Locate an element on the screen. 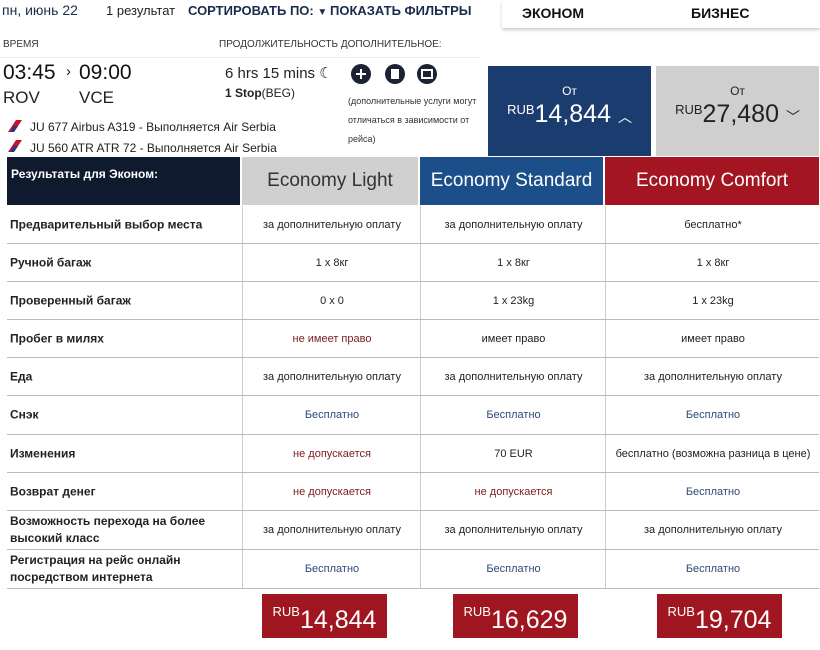 The image size is (820, 650). tab: ЭКОНОМ is located at coordinates (553, 13).